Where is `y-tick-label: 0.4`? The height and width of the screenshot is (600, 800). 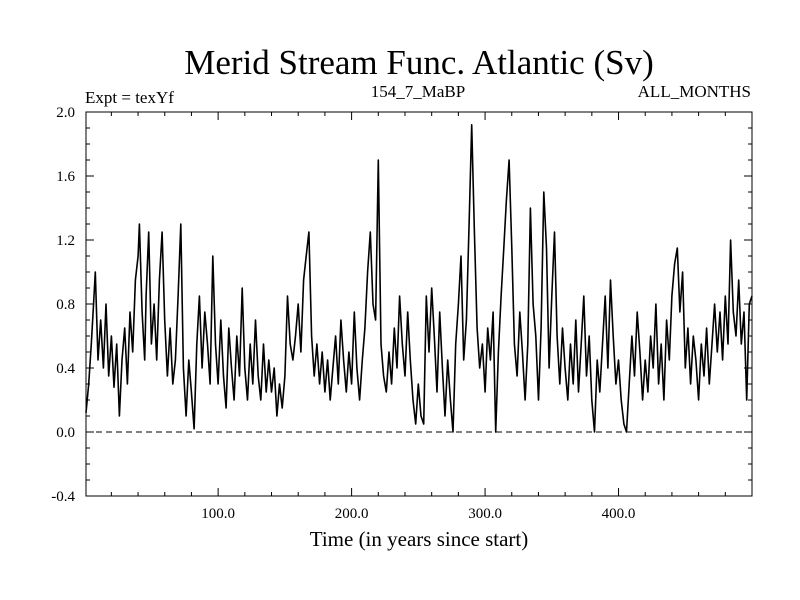 y-tick-label: 0.4 is located at coordinates (65, 369).